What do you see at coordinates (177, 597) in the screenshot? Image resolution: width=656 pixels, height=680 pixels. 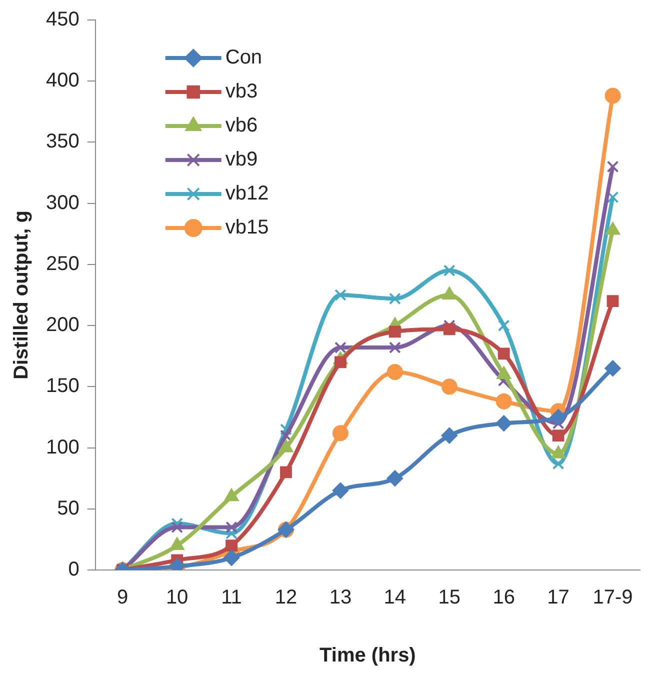 I see `x-tick-label: 10` at bounding box center [177, 597].